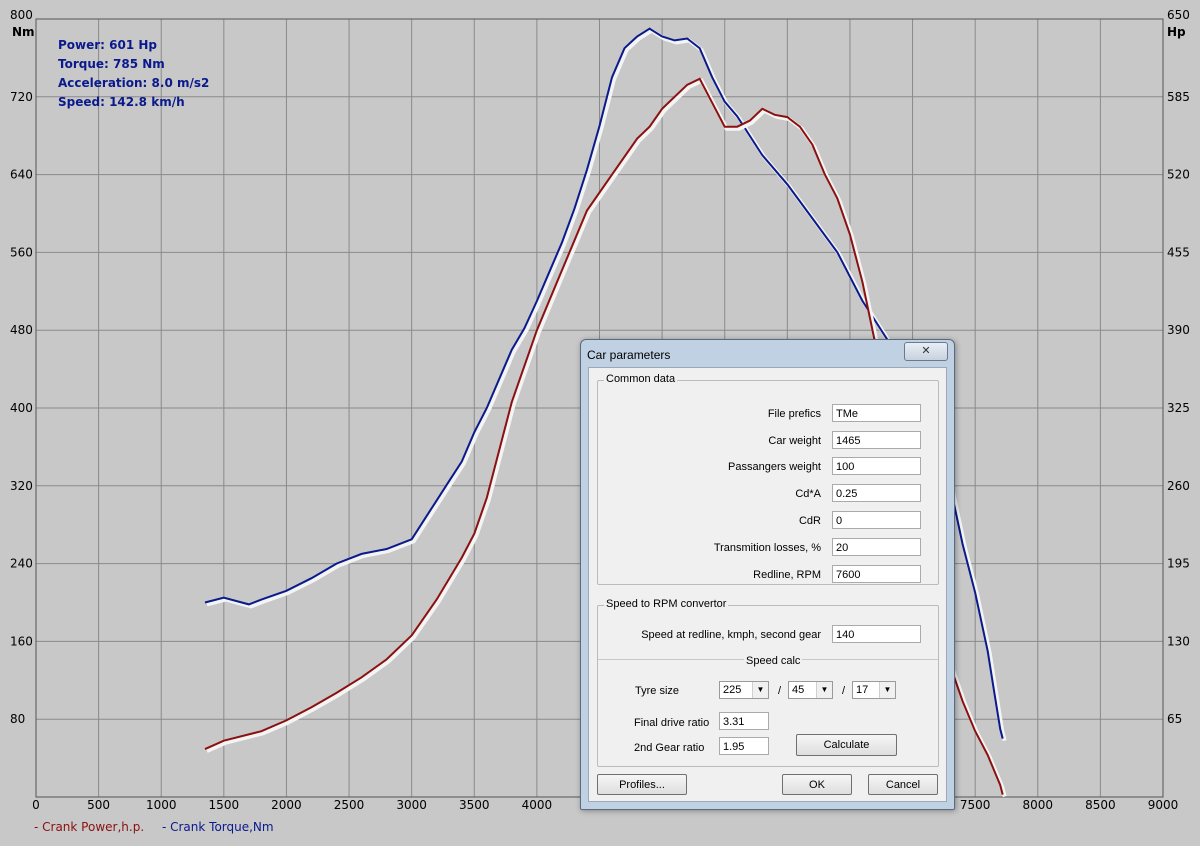  I want to click on x-tick-label: 1500, so click(224, 805).